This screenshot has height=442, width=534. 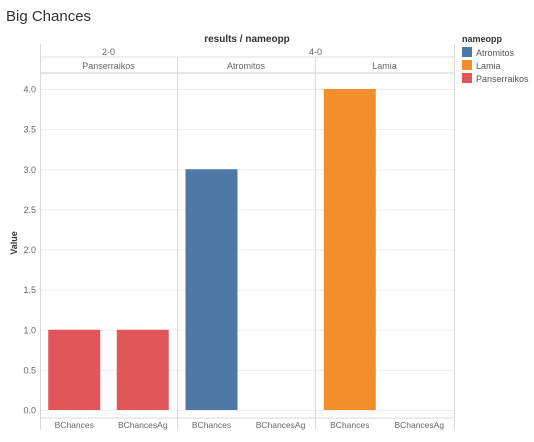 What do you see at coordinates (502, 79) in the screenshot?
I see `legend-label-panserraikos: Panserraikos` at bounding box center [502, 79].